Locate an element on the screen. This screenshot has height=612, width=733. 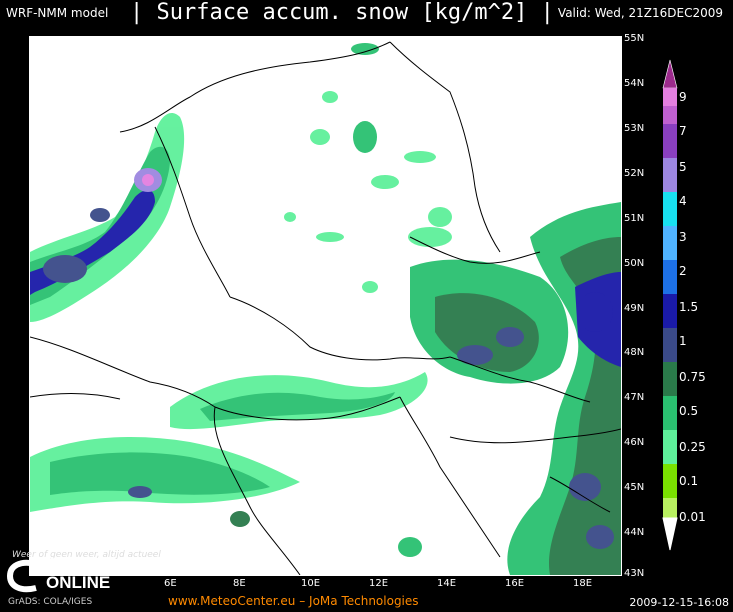
lat-label: 49N is located at coordinates (634, 308).